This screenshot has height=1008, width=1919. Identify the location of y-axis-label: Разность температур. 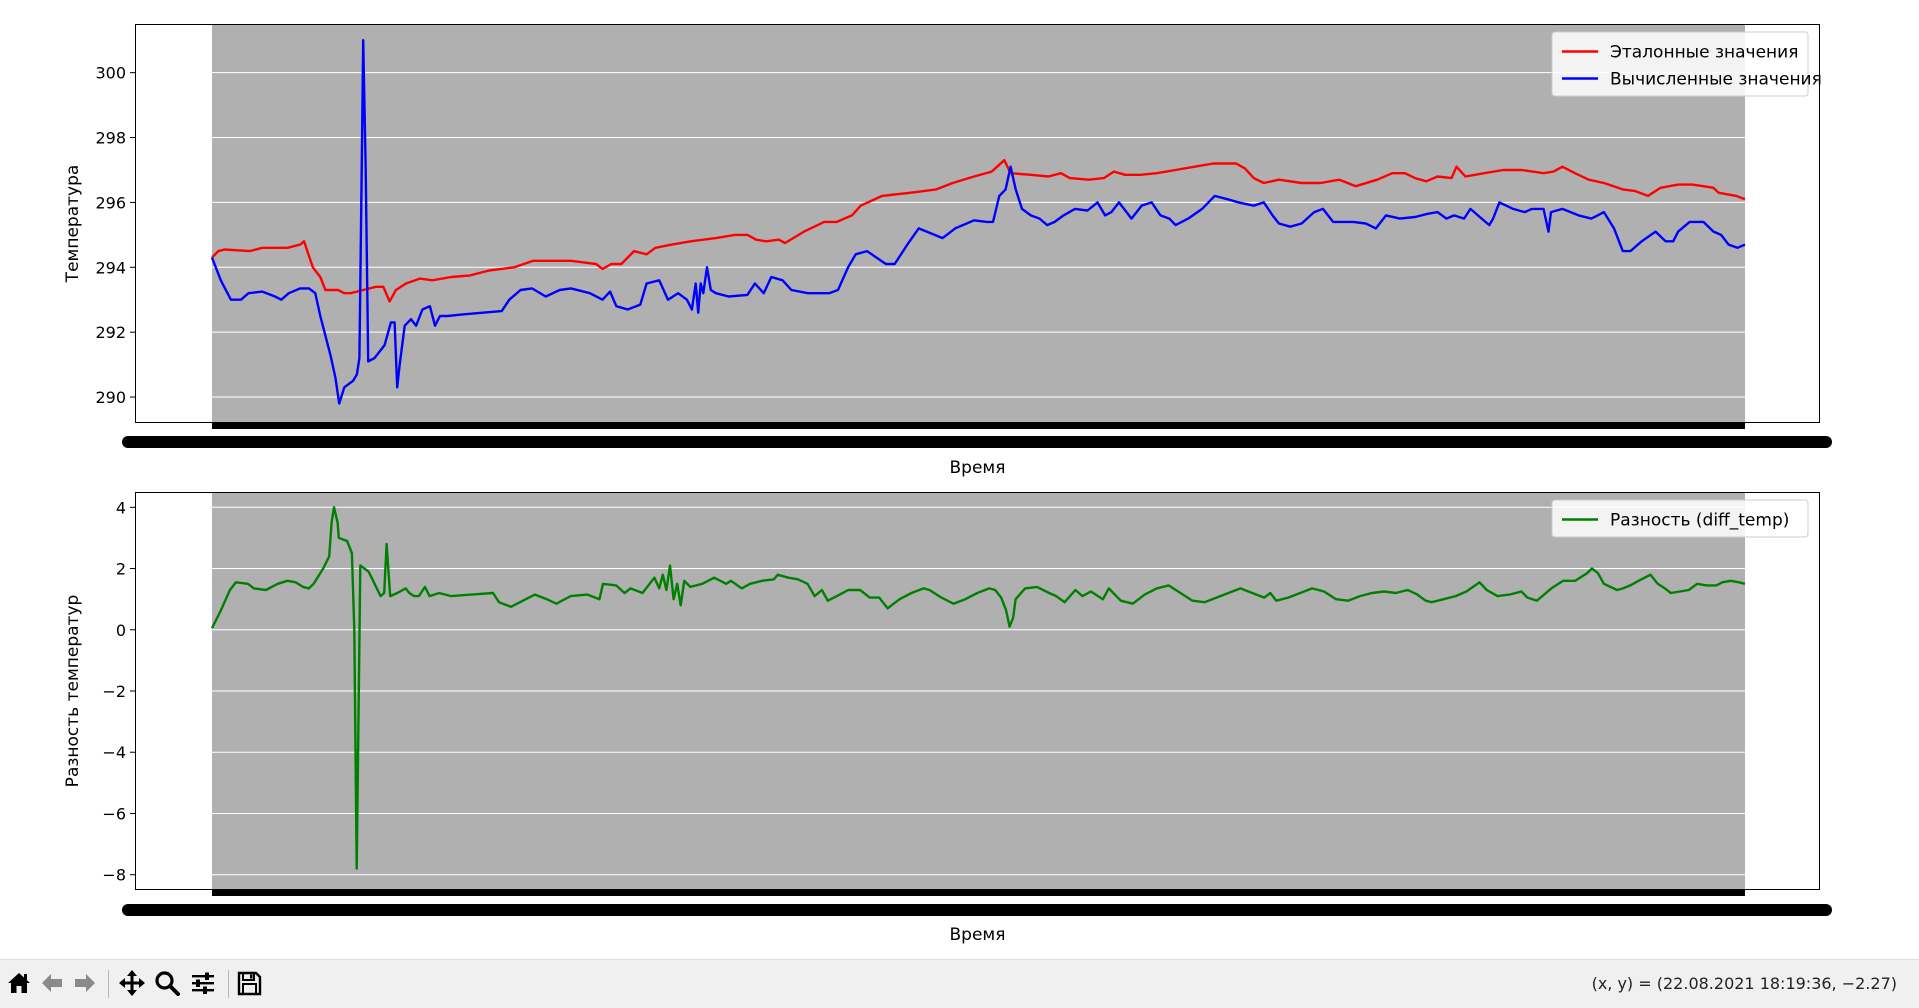
(73, 691).